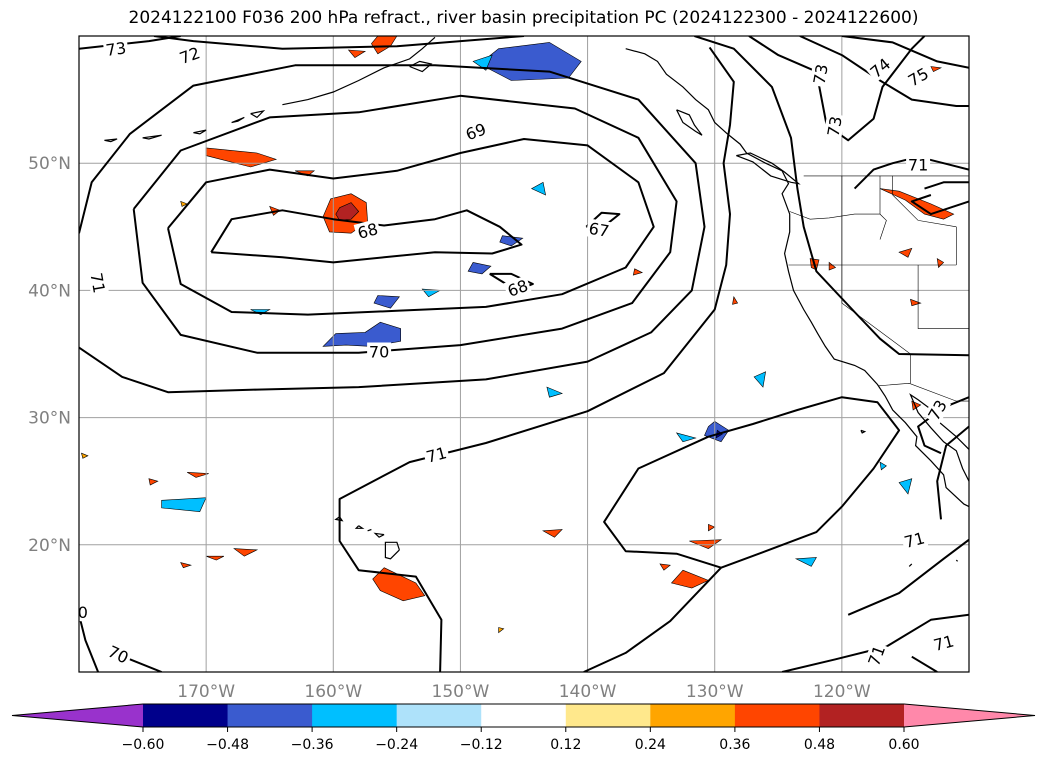 Image resolution: width=1047 pixels, height=765 pixels. What do you see at coordinates (227, 745) in the screenshot?
I see `colorbar-tick-label: −0.48` at bounding box center [227, 745].